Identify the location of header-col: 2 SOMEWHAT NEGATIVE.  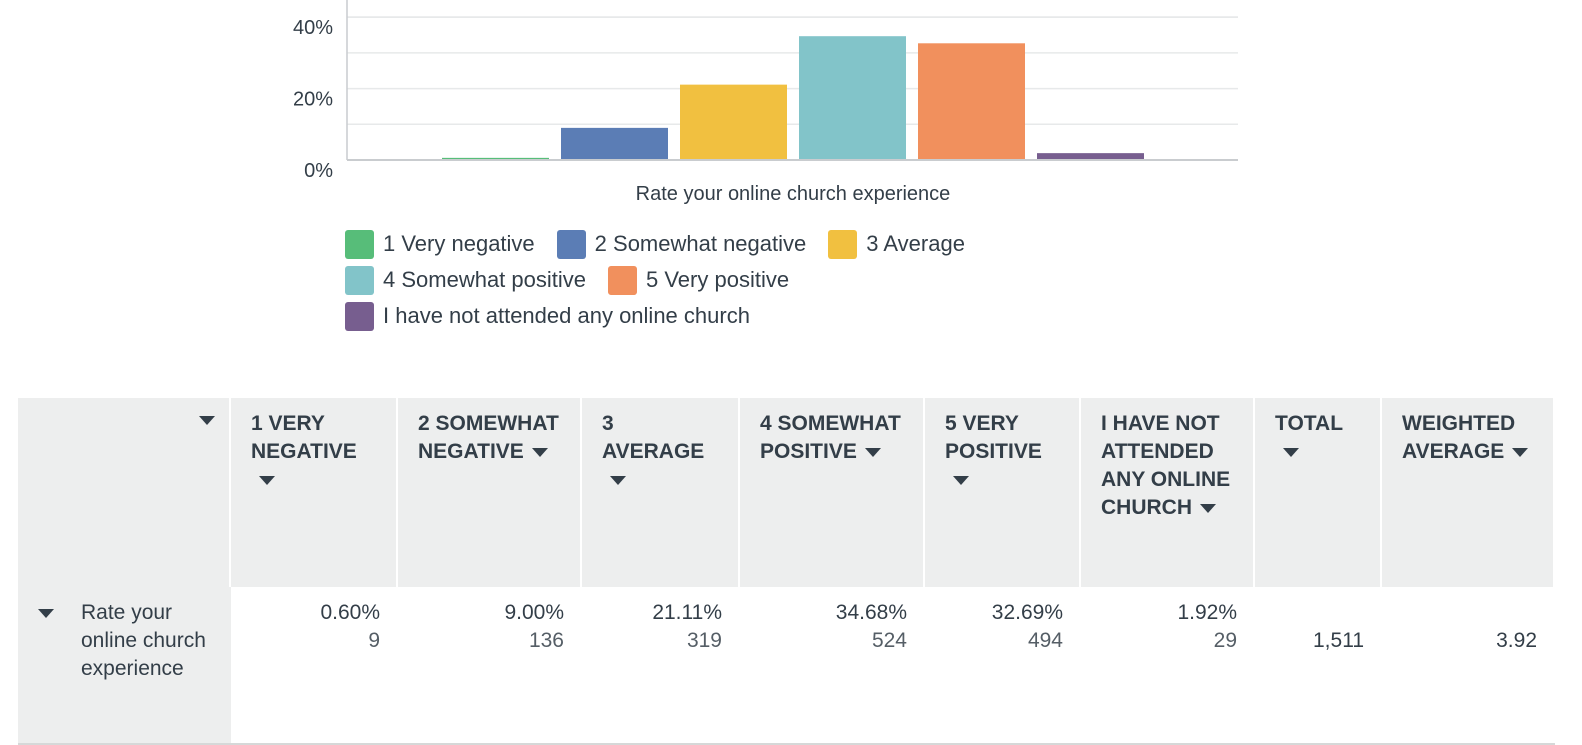
(490, 492).